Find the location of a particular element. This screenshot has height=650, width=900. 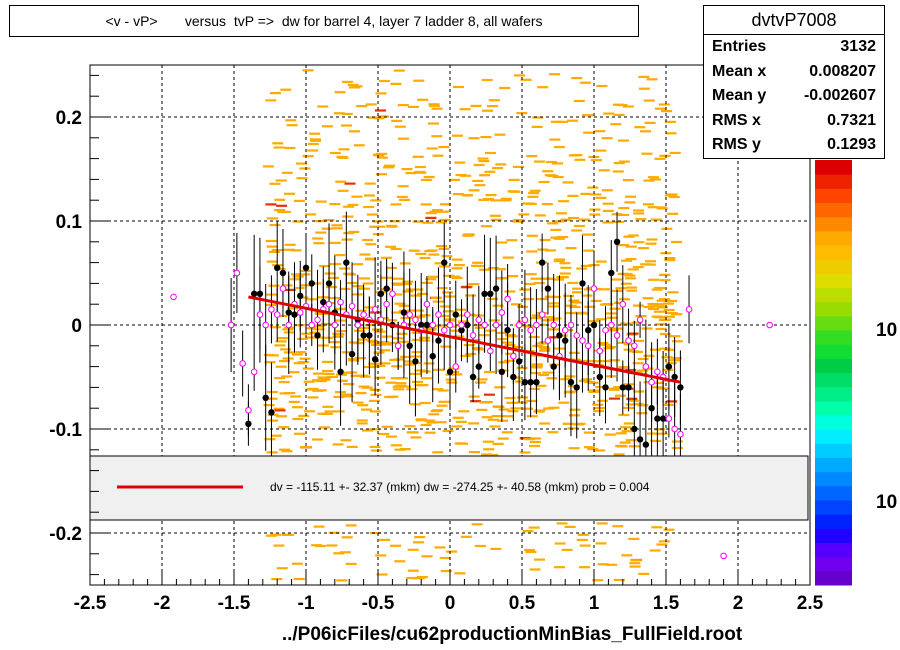

stats-row-mean-x: Mean x 0.008207 is located at coordinates (794, 72).